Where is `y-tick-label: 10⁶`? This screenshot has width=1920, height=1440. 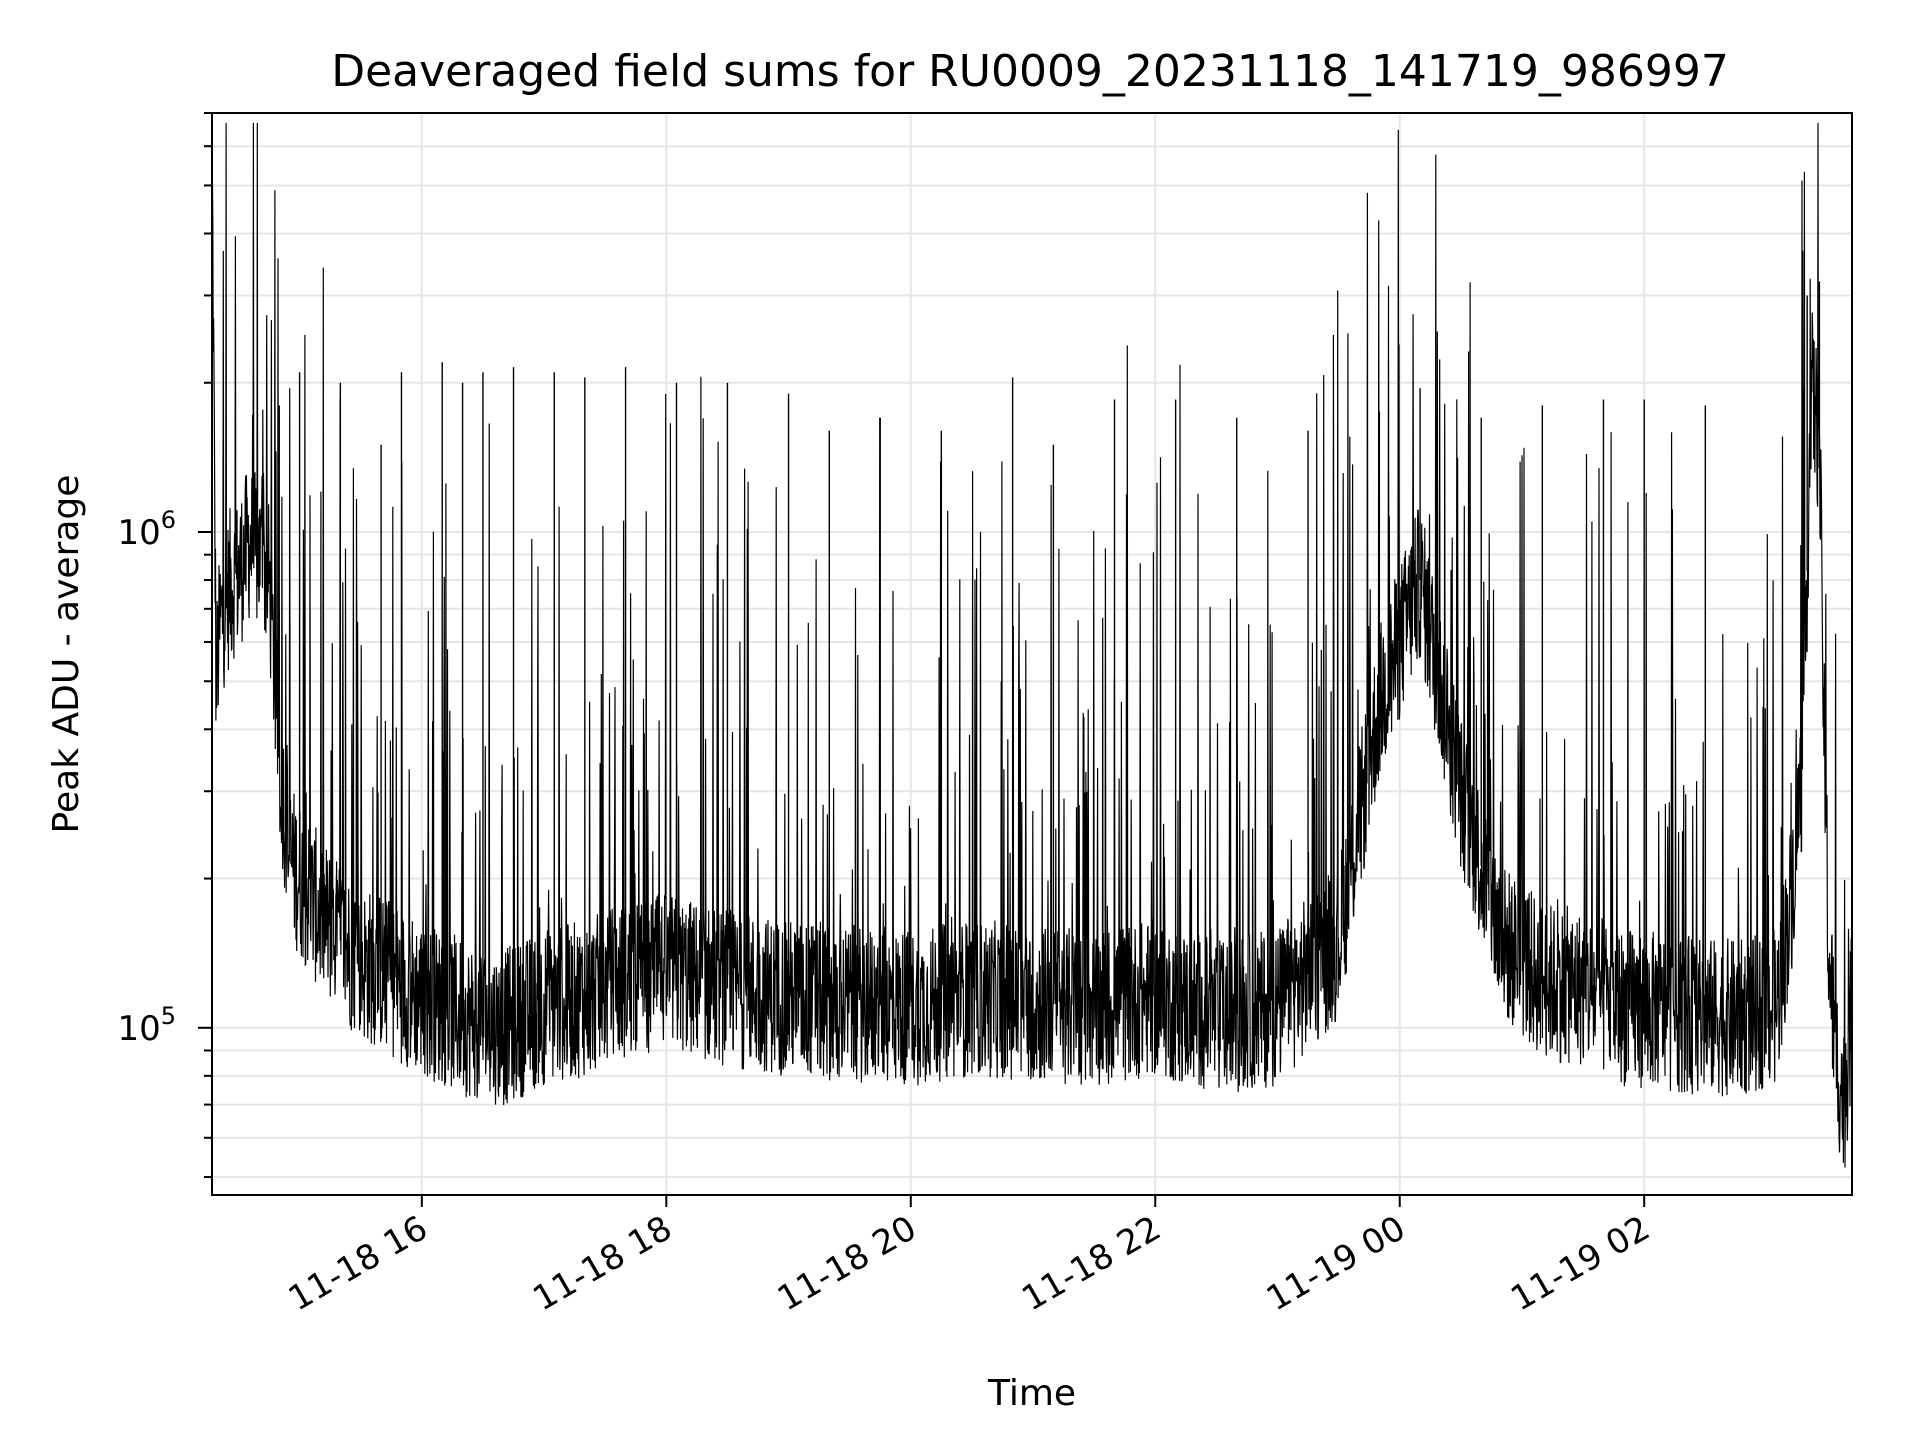
y-tick-label: 10⁶ is located at coordinates (146, 529).